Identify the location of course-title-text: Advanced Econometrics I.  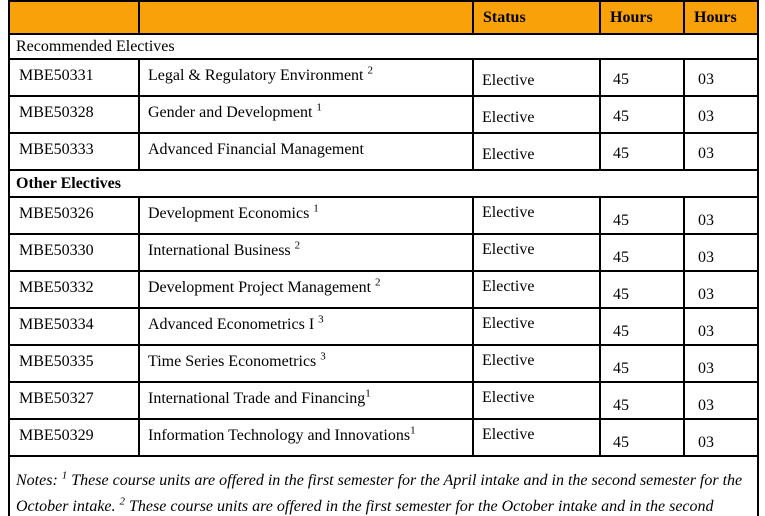
(233, 324).